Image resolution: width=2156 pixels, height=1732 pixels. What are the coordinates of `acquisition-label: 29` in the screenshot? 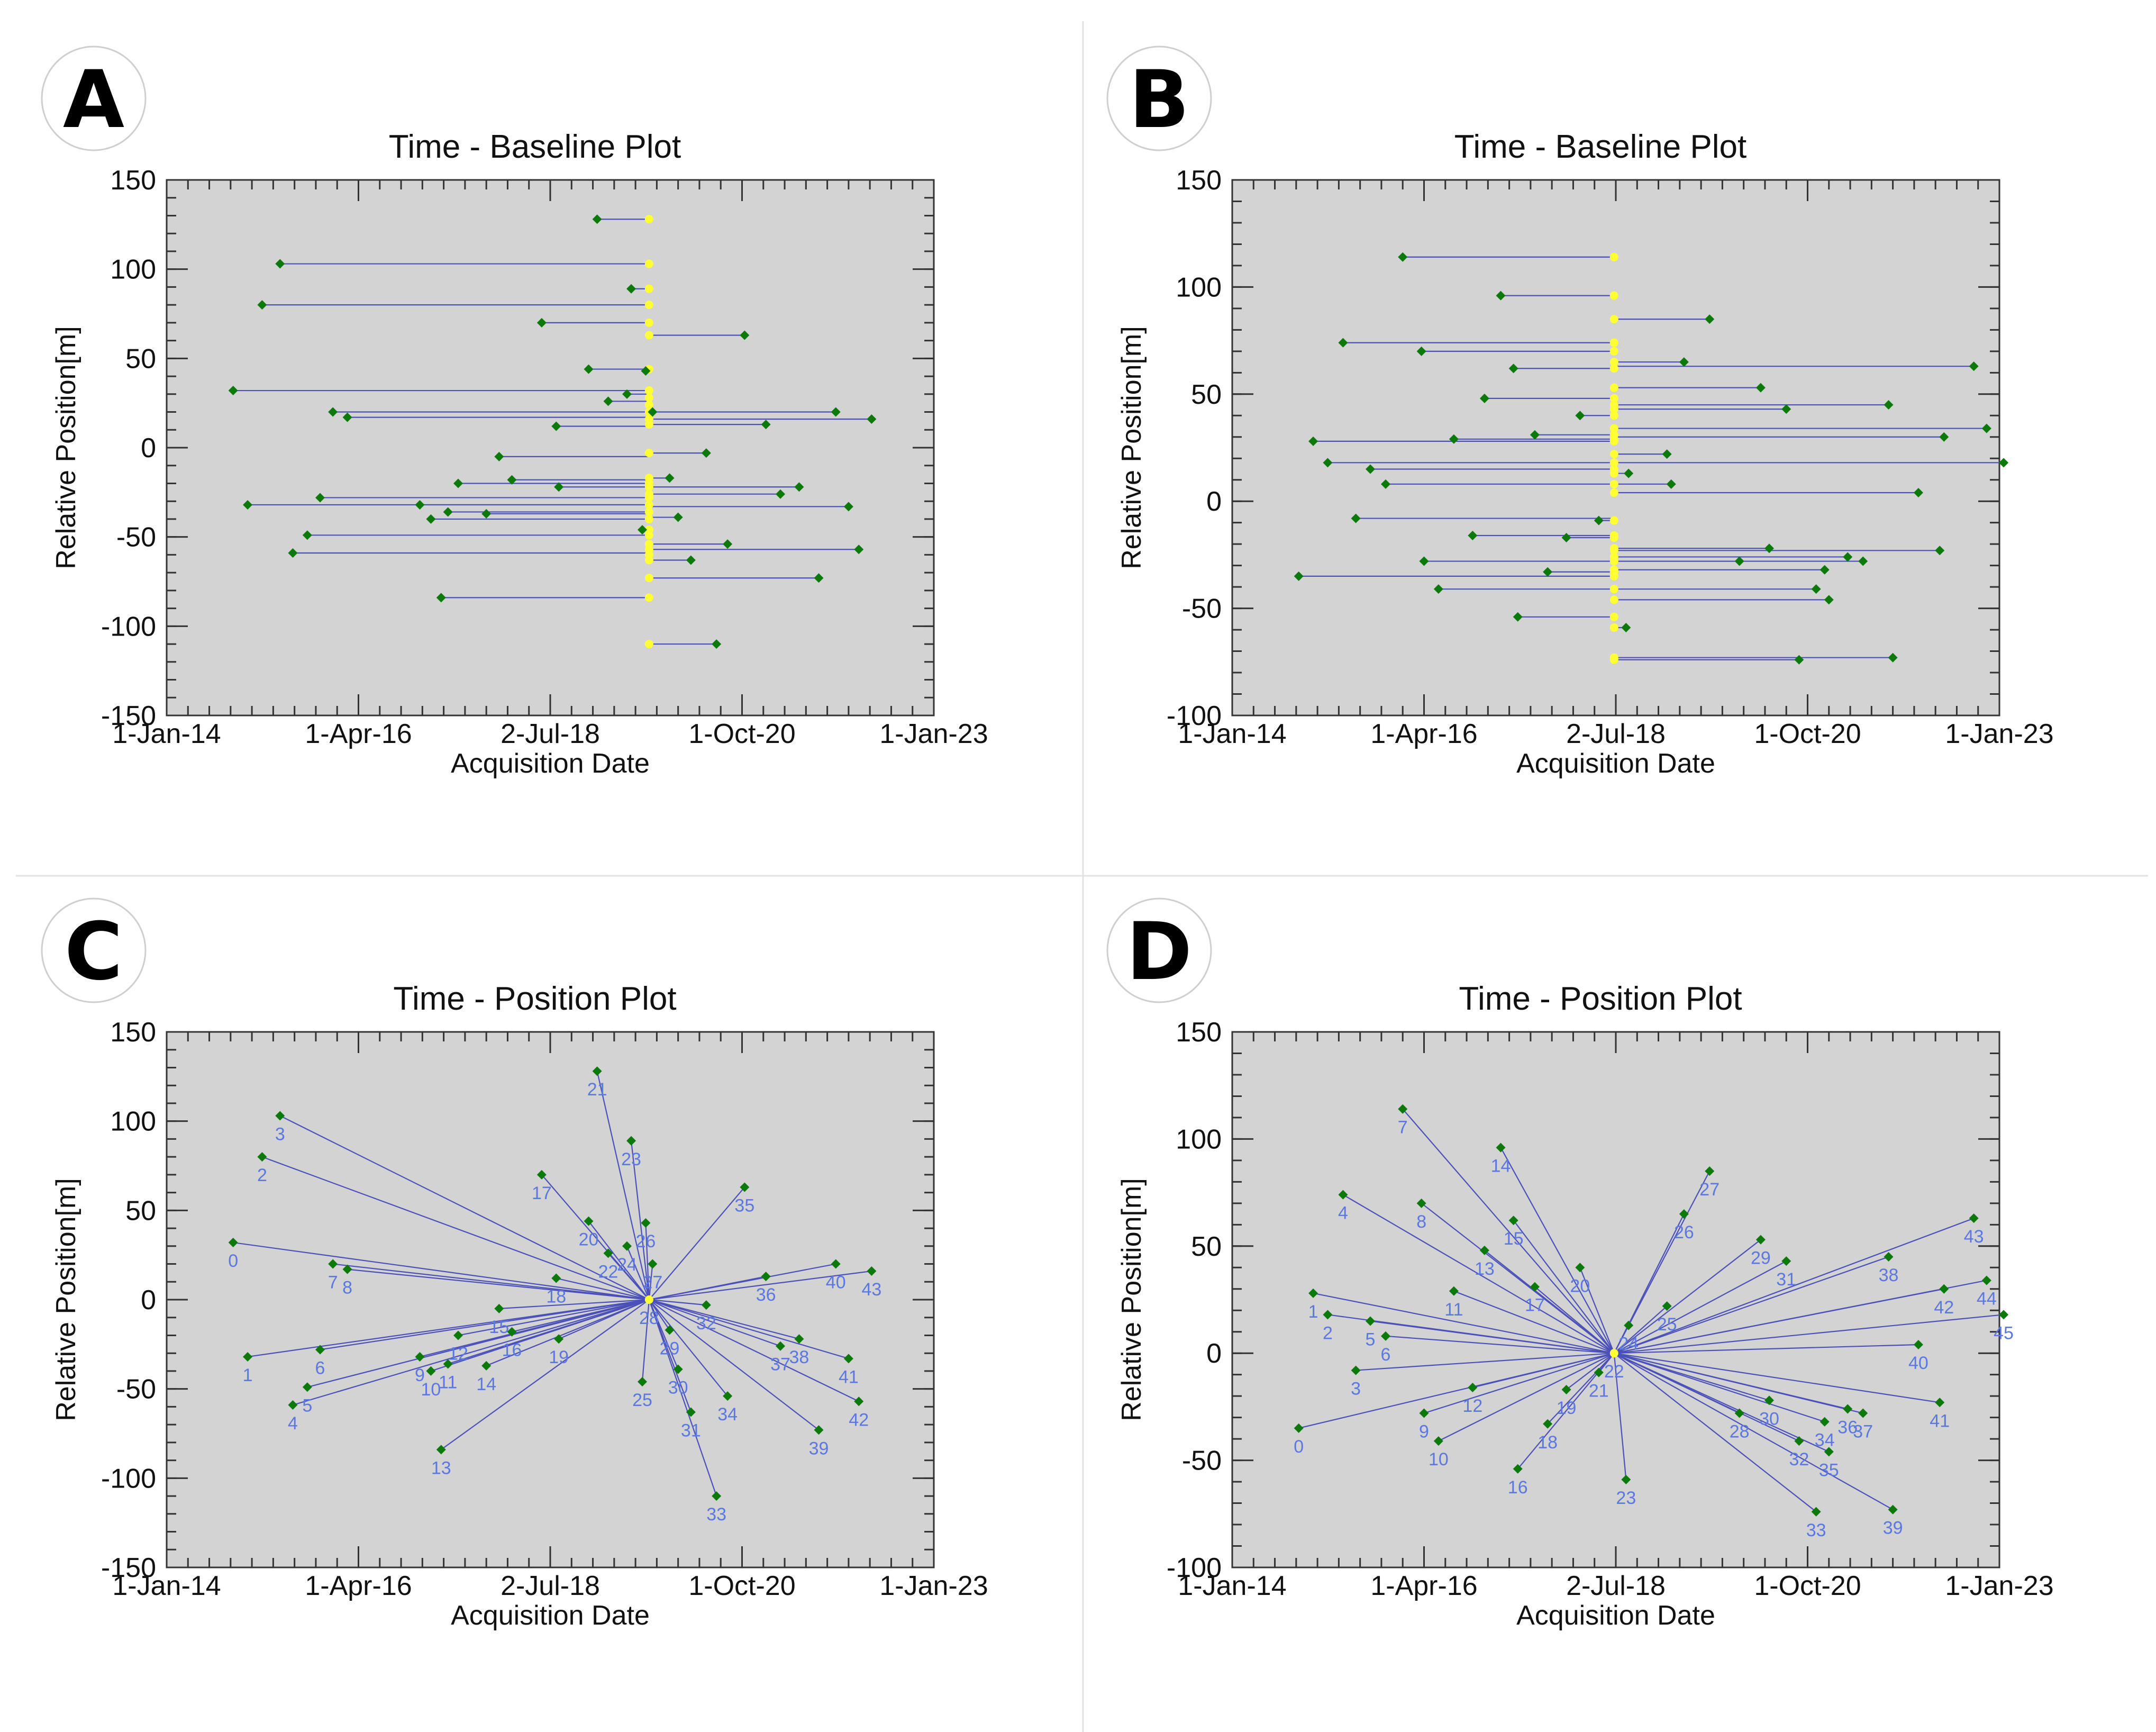 It's located at (1761, 1258).